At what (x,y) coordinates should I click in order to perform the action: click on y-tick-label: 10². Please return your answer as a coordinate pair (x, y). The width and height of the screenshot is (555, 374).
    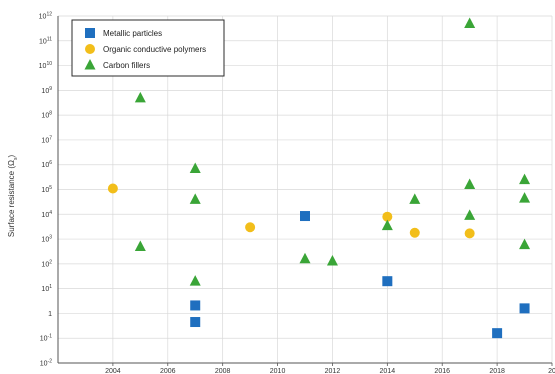
    Looking at the image, I should click on (46, 263).